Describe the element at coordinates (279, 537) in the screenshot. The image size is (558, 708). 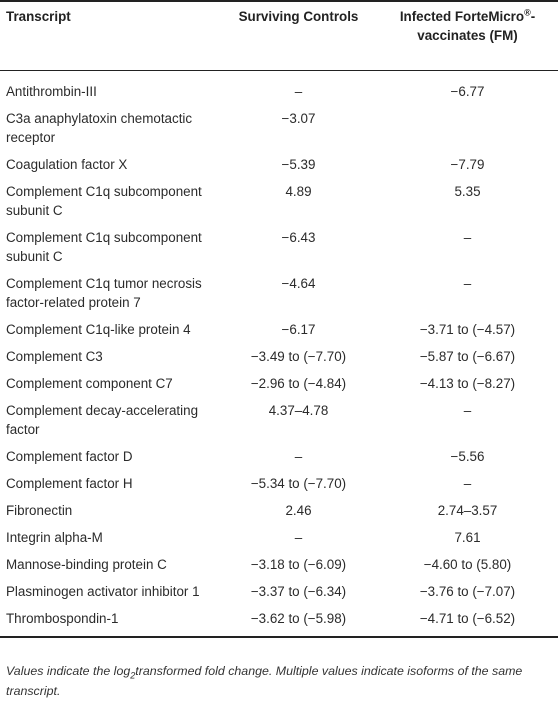
I see `table-row: Integrin alpha-M – 7.61` at that location.